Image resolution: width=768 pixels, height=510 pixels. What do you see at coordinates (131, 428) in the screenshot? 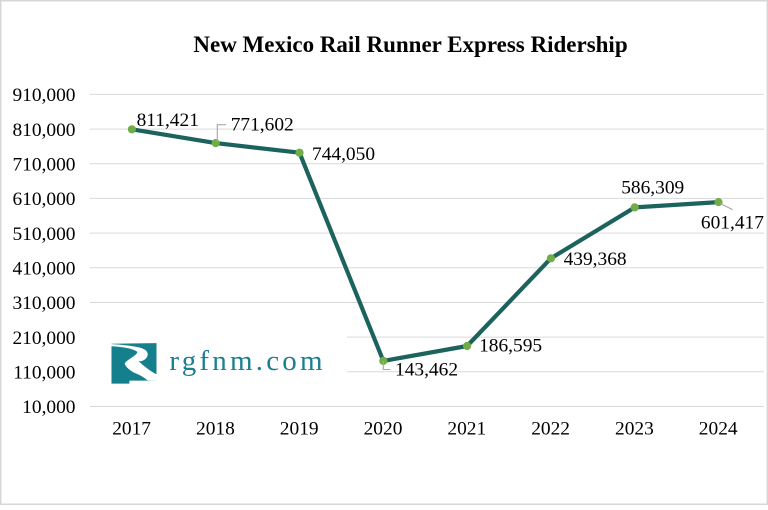
I see `svg-text: 2017` at bounding box center [131, 428].